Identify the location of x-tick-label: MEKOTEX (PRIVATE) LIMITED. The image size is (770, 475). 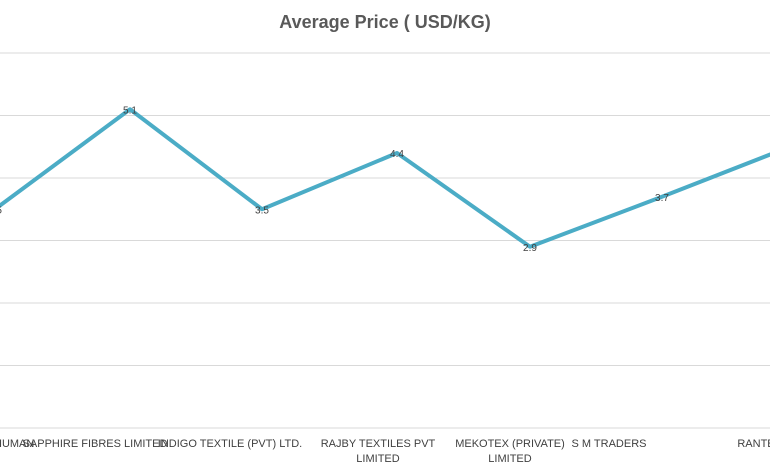
(510, 451).